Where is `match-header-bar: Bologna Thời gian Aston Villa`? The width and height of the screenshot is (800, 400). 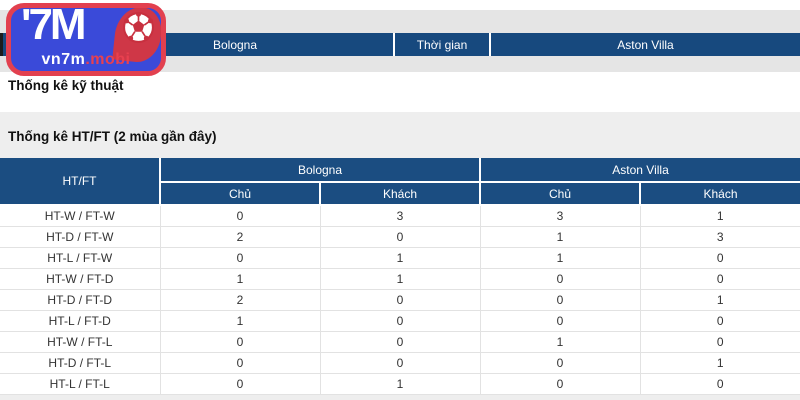 match-header-bar: Bologna Thời gian Aston Villa is located at coordinates (400, 44).